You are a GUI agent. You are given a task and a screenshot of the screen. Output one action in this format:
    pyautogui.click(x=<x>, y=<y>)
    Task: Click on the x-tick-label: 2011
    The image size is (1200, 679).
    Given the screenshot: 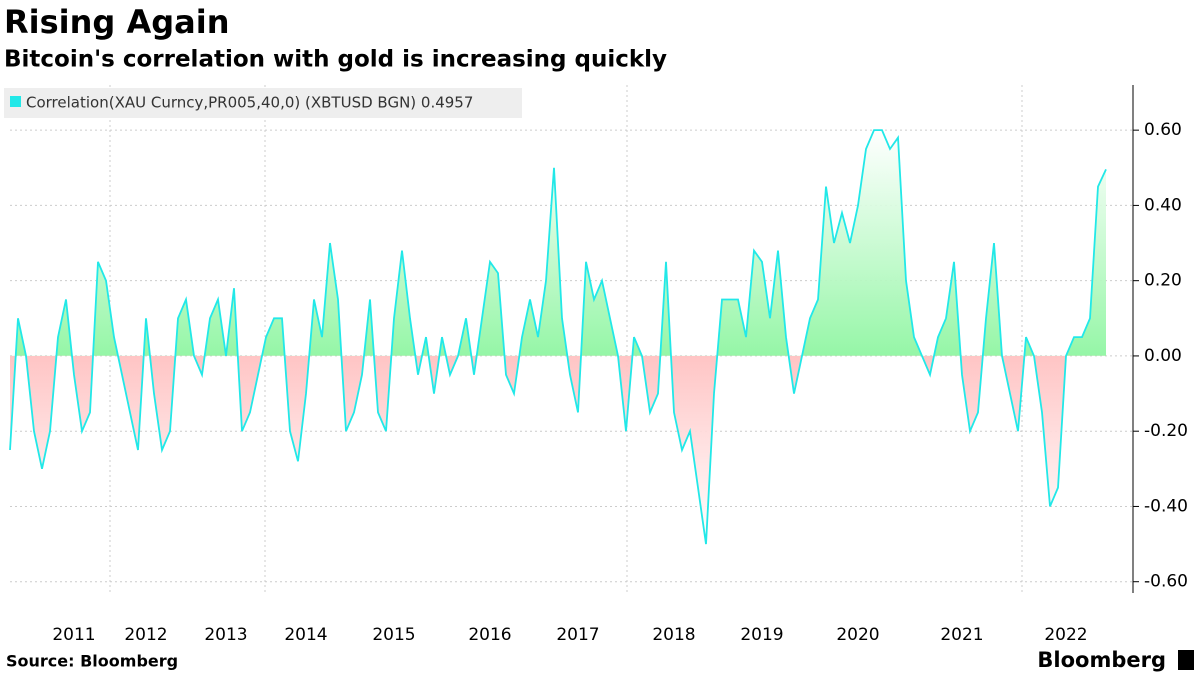 What is the action you would take?
    pyautogui.click(x=73, y=635)
    